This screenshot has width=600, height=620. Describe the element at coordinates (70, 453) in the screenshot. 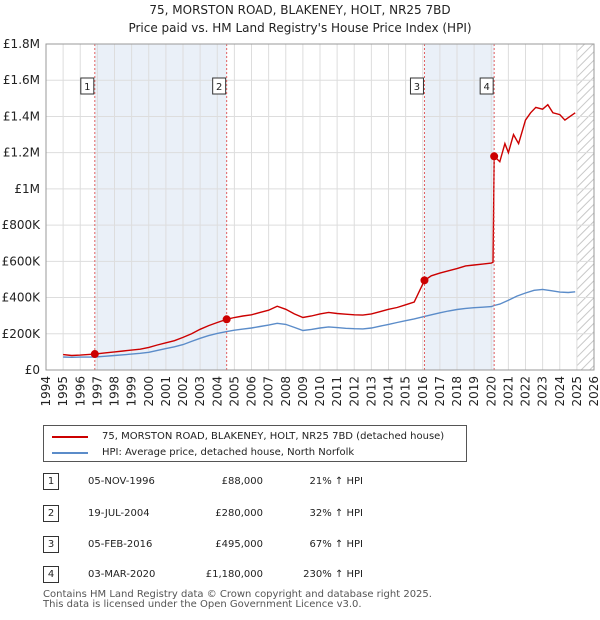

I see `legend-swatch-hpi` at that location.